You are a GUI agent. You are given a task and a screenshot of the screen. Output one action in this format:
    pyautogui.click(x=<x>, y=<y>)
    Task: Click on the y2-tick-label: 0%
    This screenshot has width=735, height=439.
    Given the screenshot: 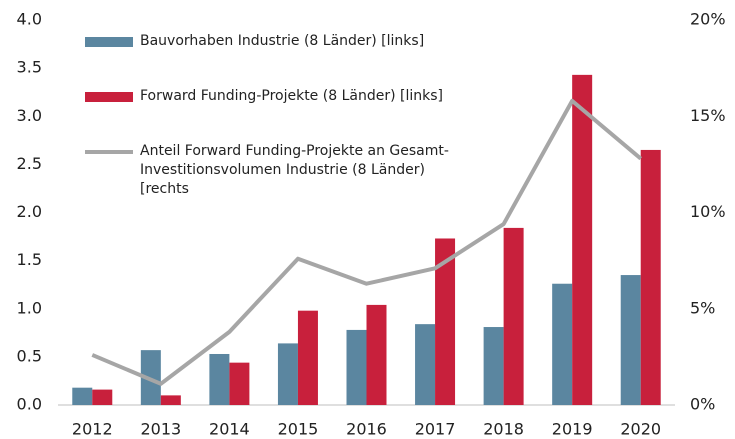 What is the action you would take?
    pyautogui.click(x=702, y=404)
    